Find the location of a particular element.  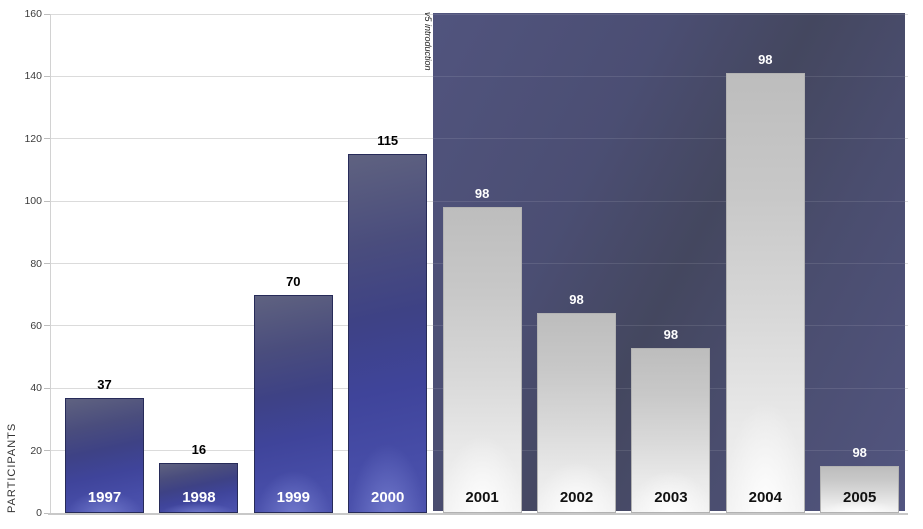

bar-value-label-2001: 98 is located at coordinates (482, 194).